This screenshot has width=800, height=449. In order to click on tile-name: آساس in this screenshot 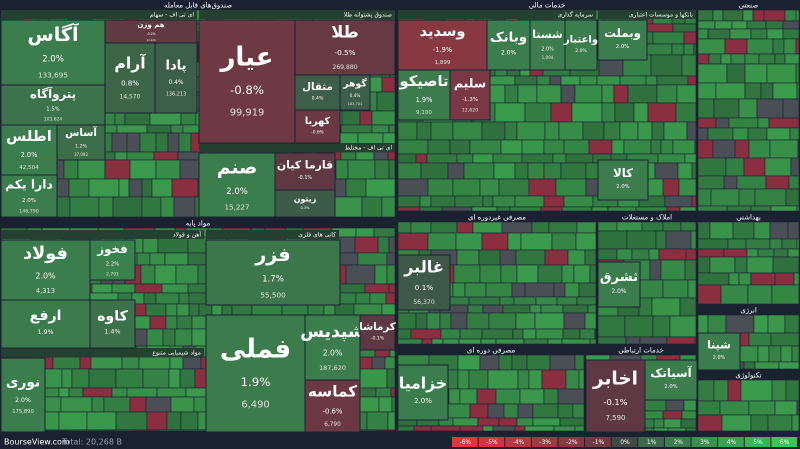, I will do `click(81, 132)`.